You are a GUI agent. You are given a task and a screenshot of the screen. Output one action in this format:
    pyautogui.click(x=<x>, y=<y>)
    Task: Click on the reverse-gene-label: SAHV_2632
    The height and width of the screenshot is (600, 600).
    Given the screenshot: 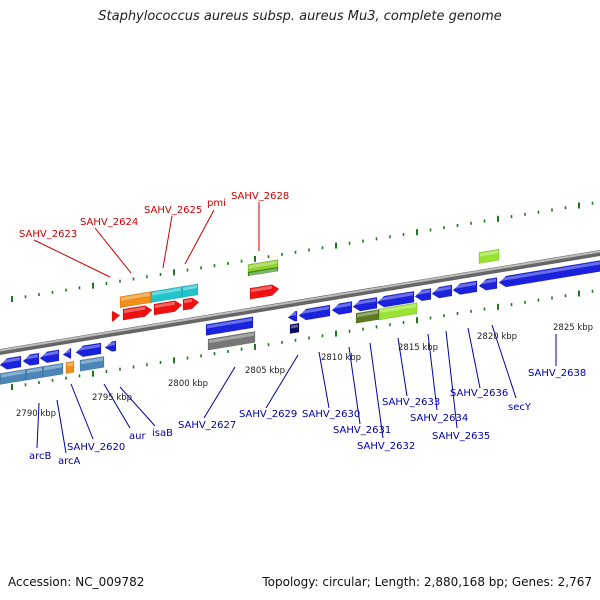 What is the action you would take?
    pyautogui.click(x=386, y=446)
    